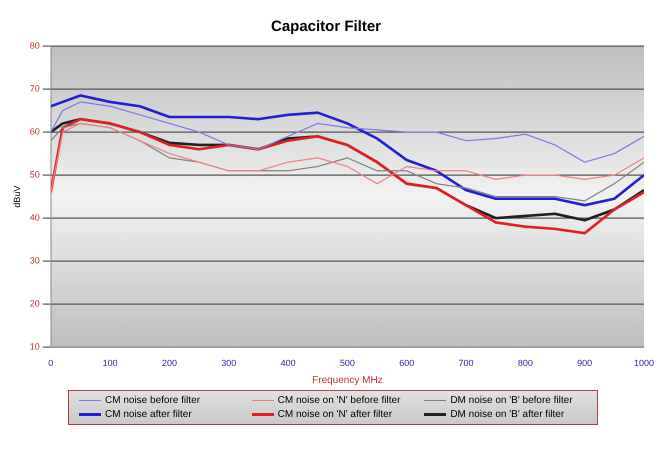  I want to click on legend-label: CM noise on 'N' after filter, so click(335, 414).